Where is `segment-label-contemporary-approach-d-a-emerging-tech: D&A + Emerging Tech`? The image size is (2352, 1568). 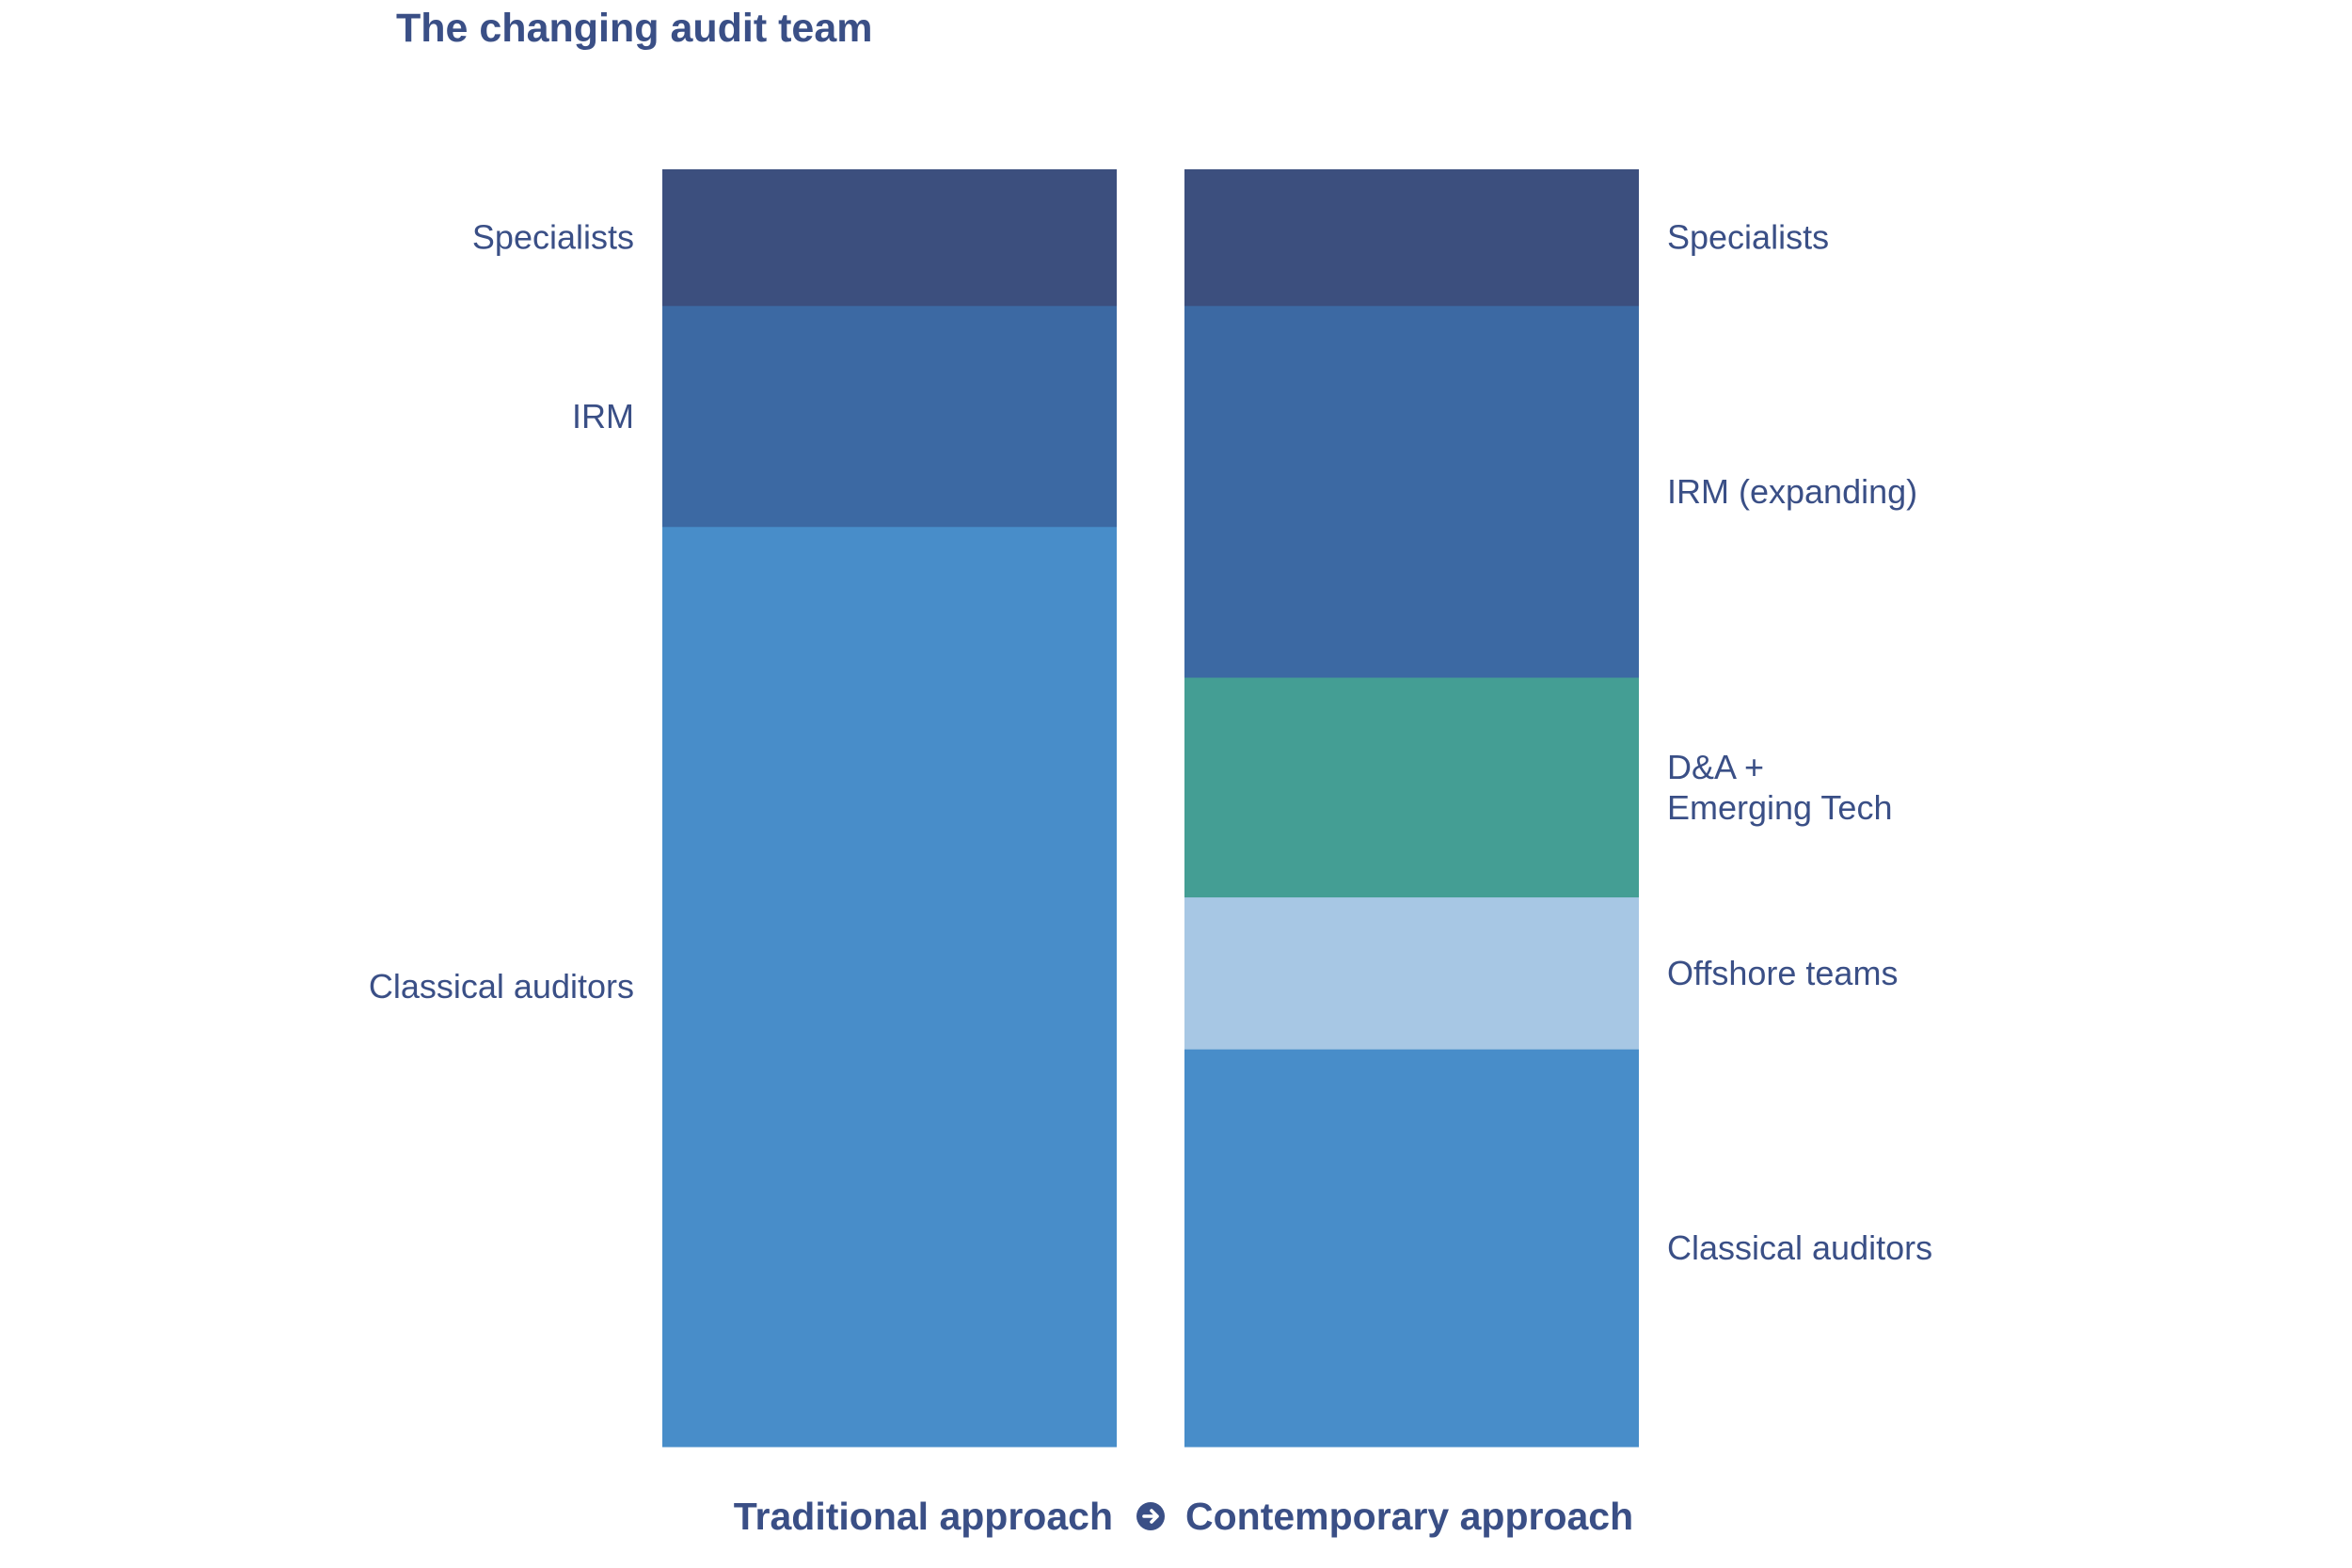
segment-label-contemporary-approach-d-a-emerging-tech: D&A + Emerging Tech is located at coordinates (1779, 787).